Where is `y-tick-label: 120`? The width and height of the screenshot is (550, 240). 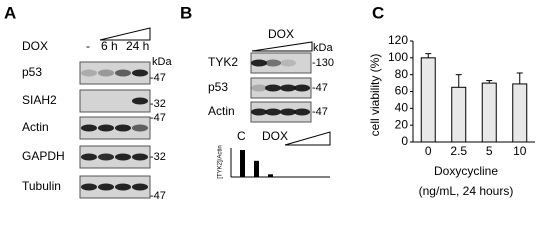 y-tick-label: 120 is located at coordinates (398, 40).